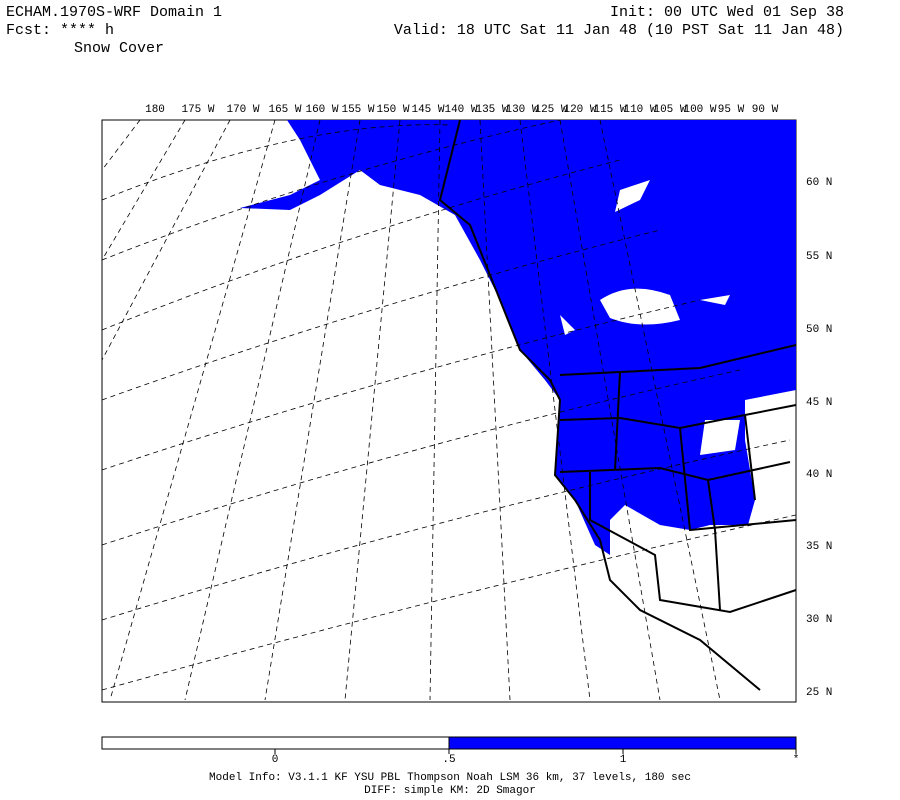 The height and width of the screenshot is (800, 900). What do you see at coordinates (699, 110) in the screenshot?
I see `lon-label: 100 W` at bounding box center [699, 110].